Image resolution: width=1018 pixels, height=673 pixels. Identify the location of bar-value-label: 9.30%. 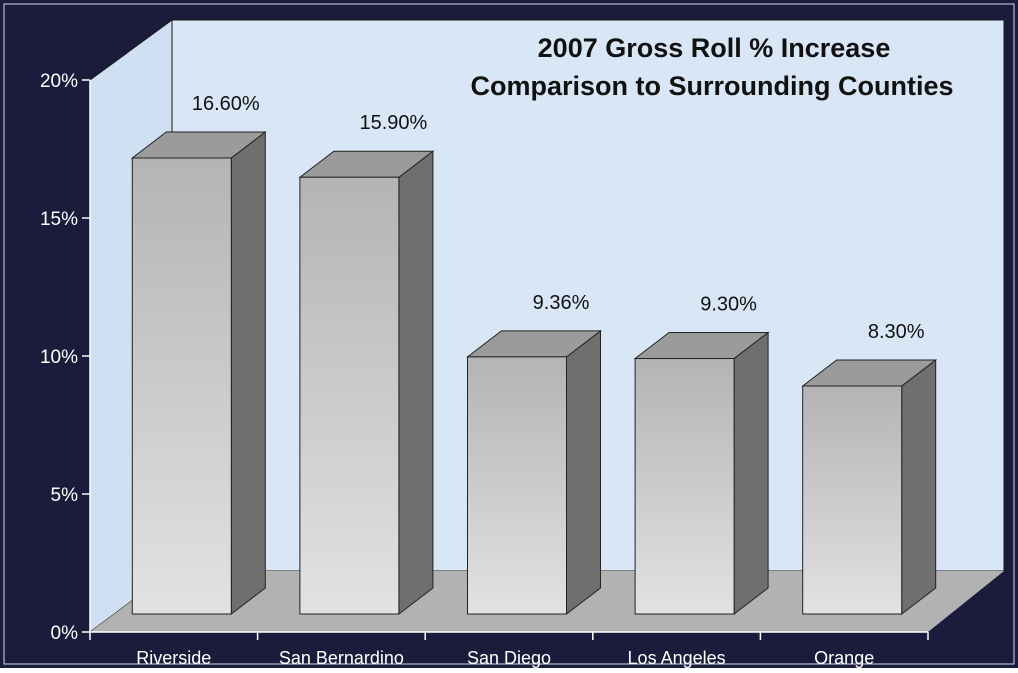
(728, 305).